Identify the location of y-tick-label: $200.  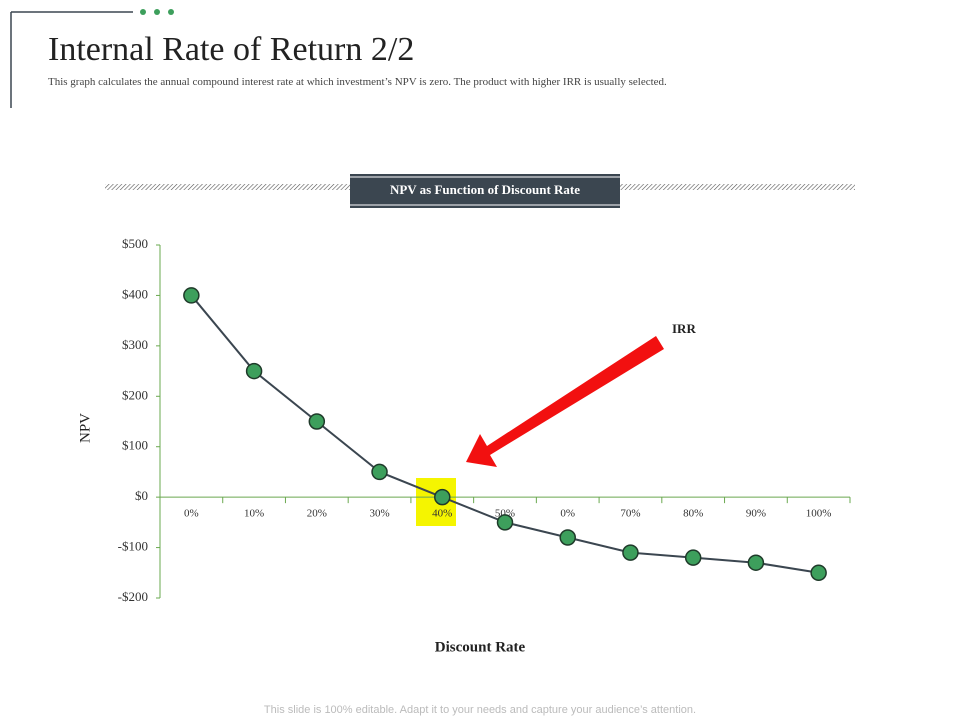
(135, 394).